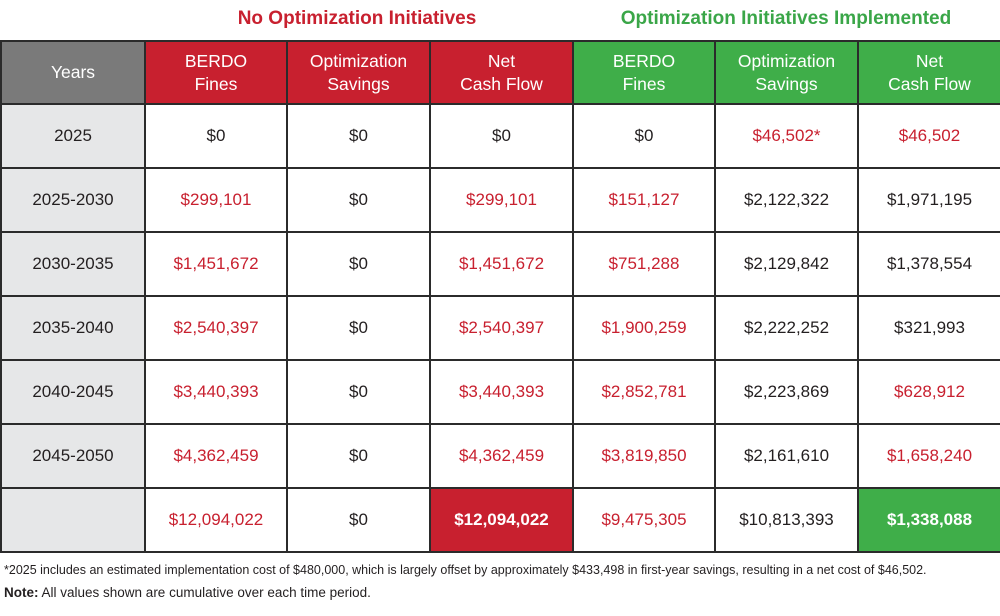 The width and height of the screenshot is (1000, 616). Describe the element at coordinates (928, 136) in the screenshot. I see `table-cell: $46,502` at that location.